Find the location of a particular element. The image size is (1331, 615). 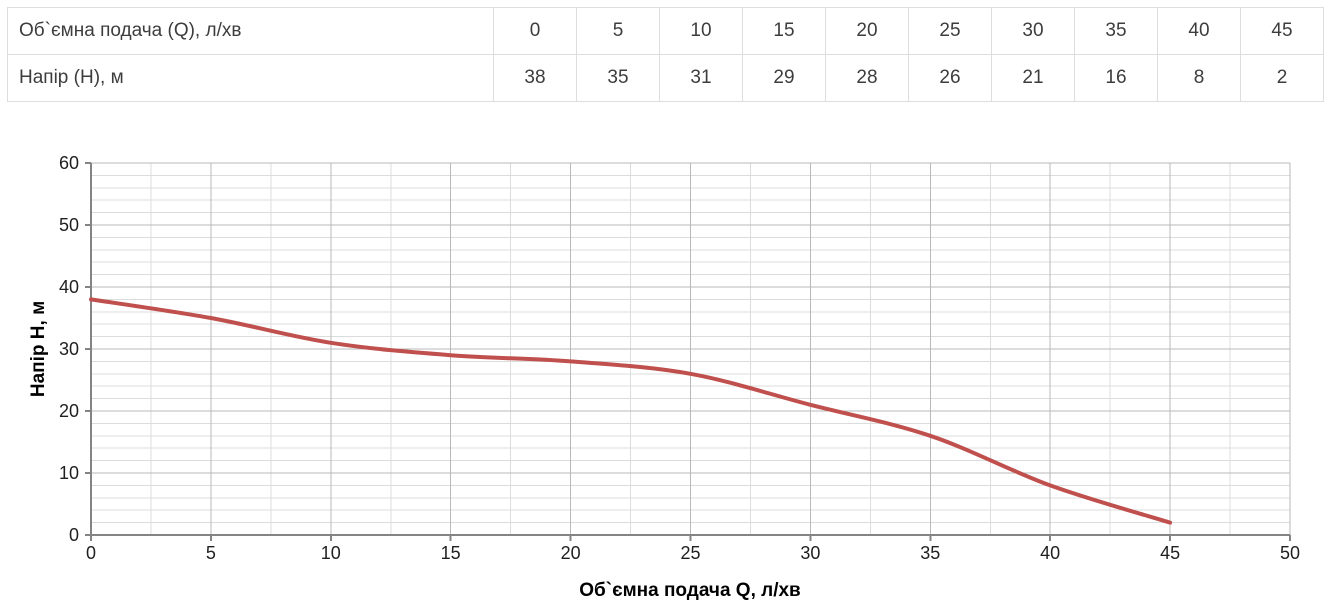

x-tick-label: 10 is located at coordinates (331, 553).